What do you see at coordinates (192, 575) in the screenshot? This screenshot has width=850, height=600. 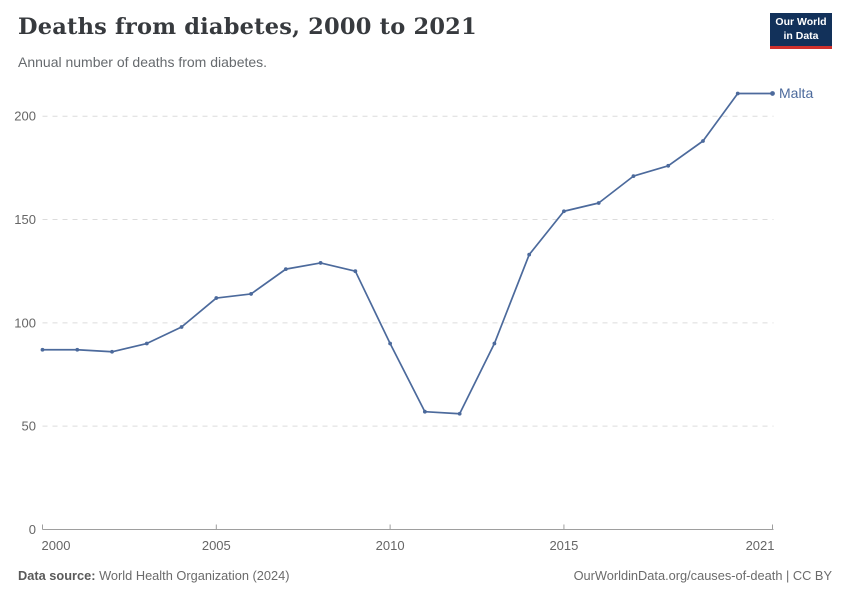 I see `data-source-value: World Health Organization (2024)` at bounding box center [192, 575].